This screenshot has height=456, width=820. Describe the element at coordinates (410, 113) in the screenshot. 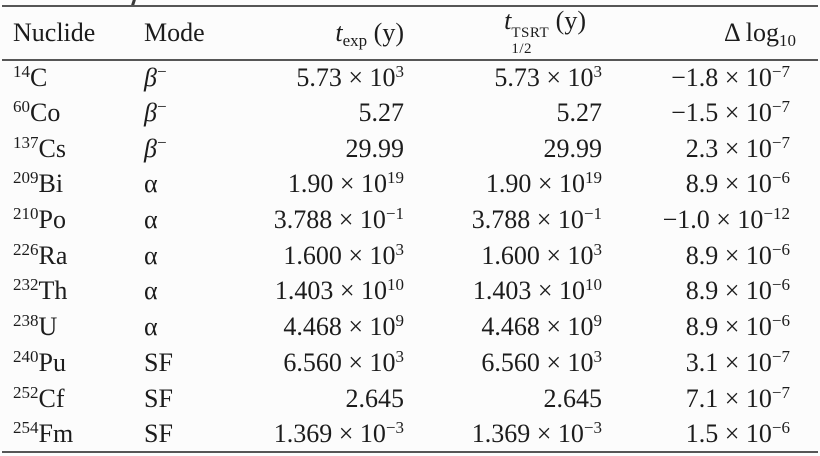

I see `table-row: 60Co β− 5.27 5.27 −1.5 × 10−7` at that location.